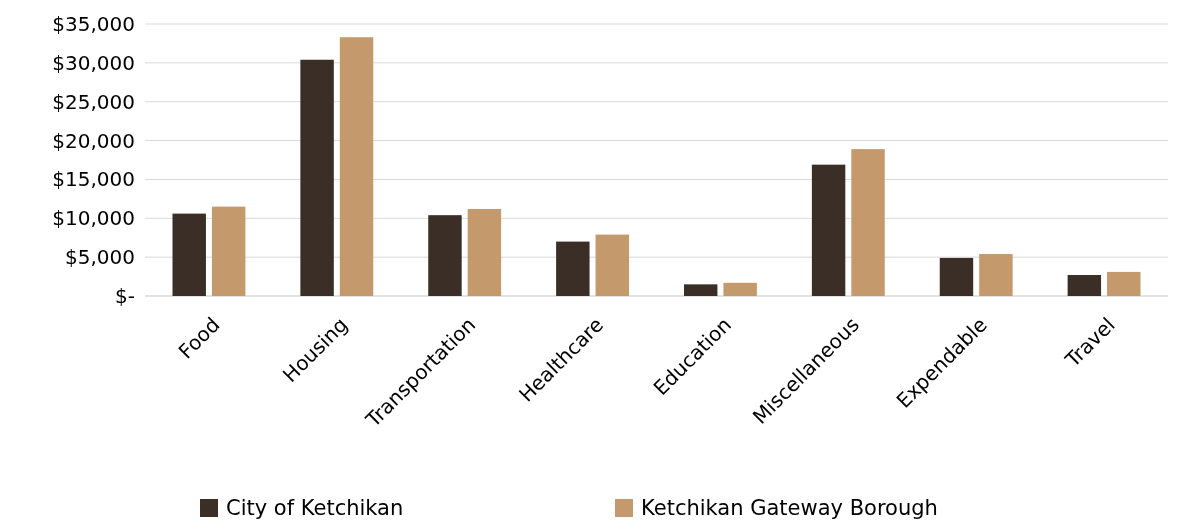 This screenshot has width=1180, height=523. What do you see at coordinates (789, 508) in the screenshot?
I see `legend-label: Ketchikan Gateway Borough` at bounding box center [789, 508].